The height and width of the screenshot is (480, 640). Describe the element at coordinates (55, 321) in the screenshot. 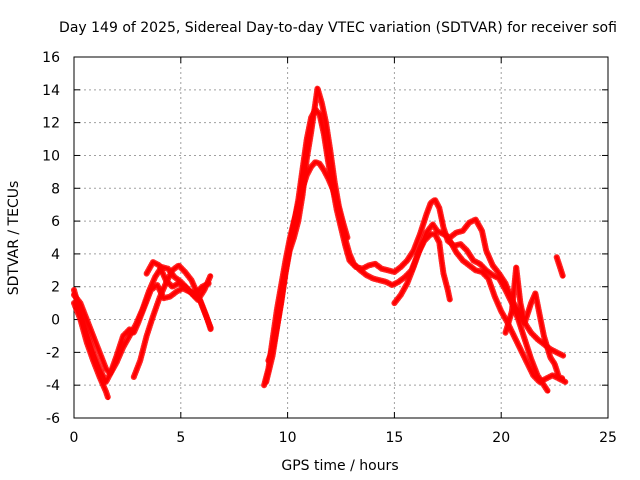

I see `y-tick-label: 0` at that location.